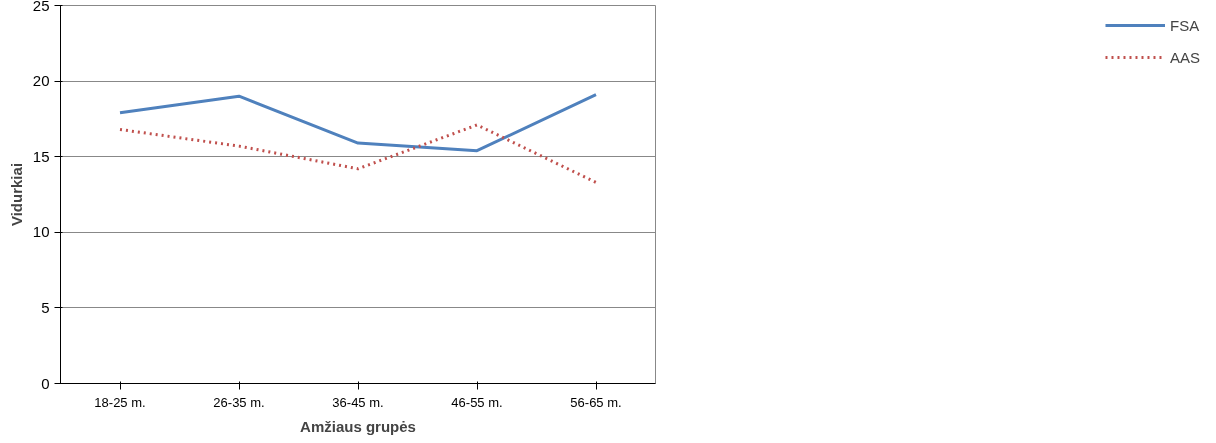 The width and height of the screenshot is (1216, 443). Describe the element at coordinates (239, 402) in the screenshot. I see `x-tick-label: 26-35 m.` at that location.